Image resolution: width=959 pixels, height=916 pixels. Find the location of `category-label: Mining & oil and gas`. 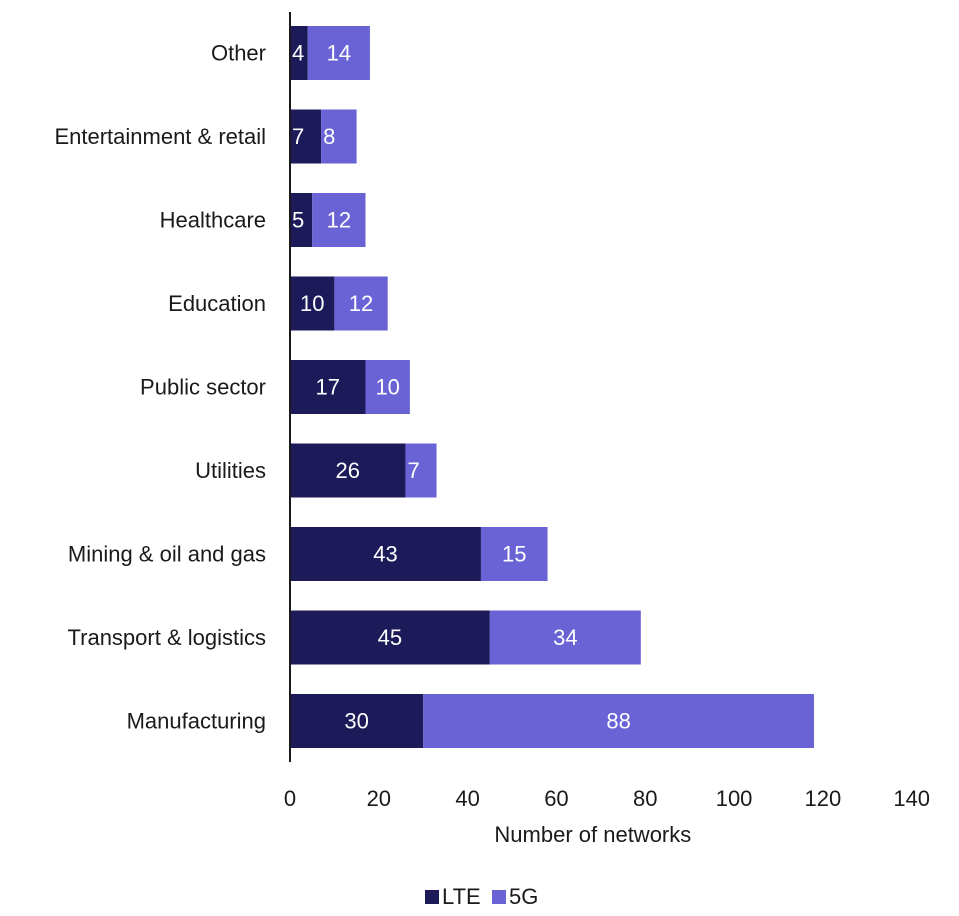

category-label: Mining & oil and gas is located at coordinates (167, 554).